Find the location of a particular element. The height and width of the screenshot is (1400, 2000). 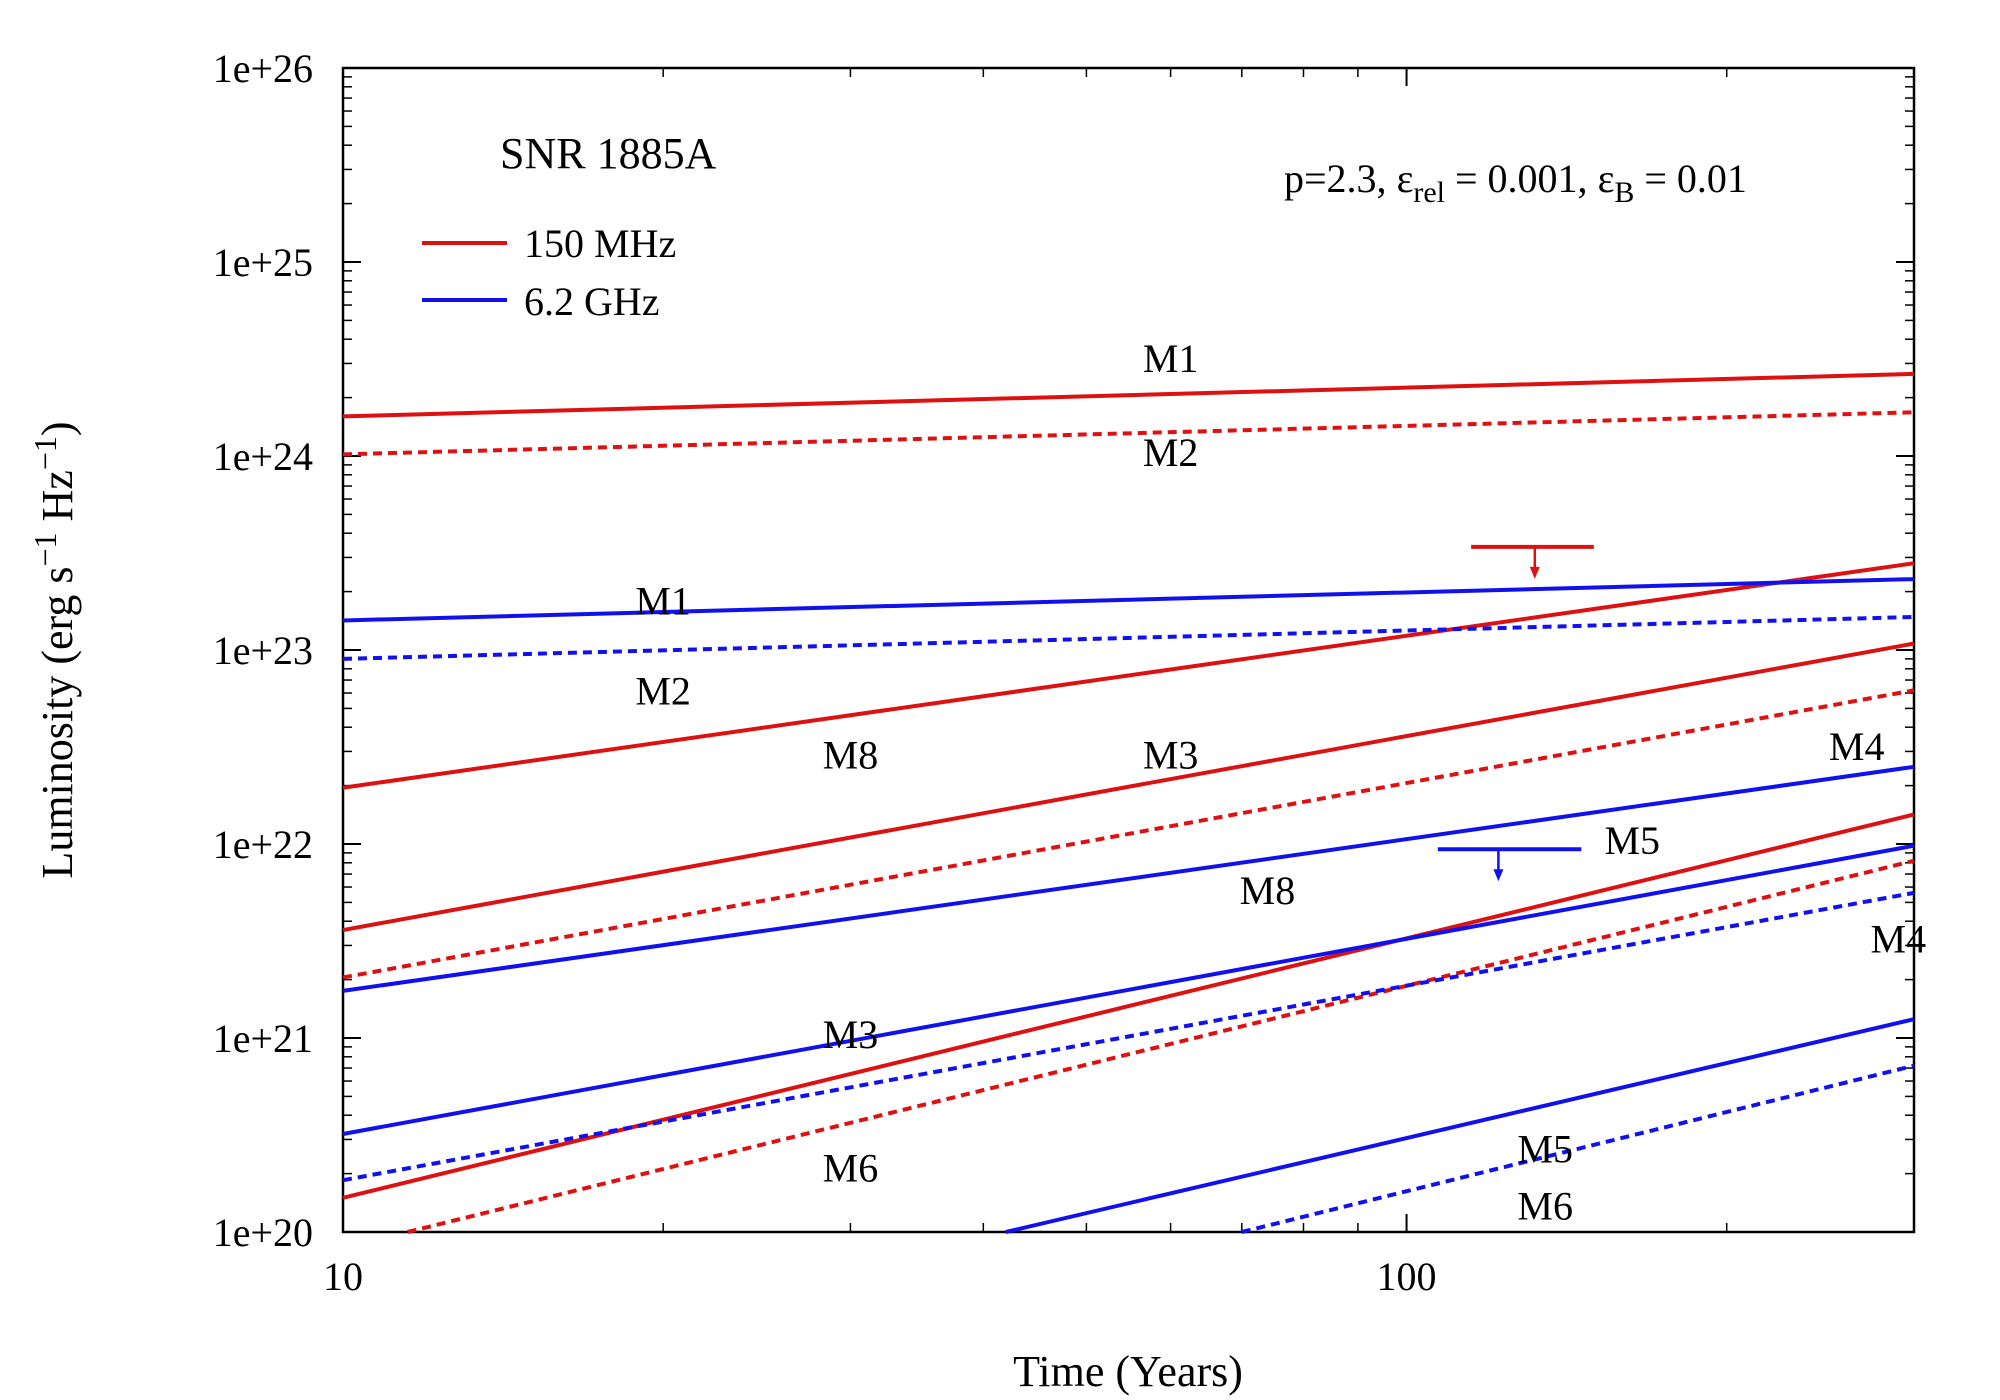

y-tick-label: 1e+20 is located at coordinates (263, 1232).